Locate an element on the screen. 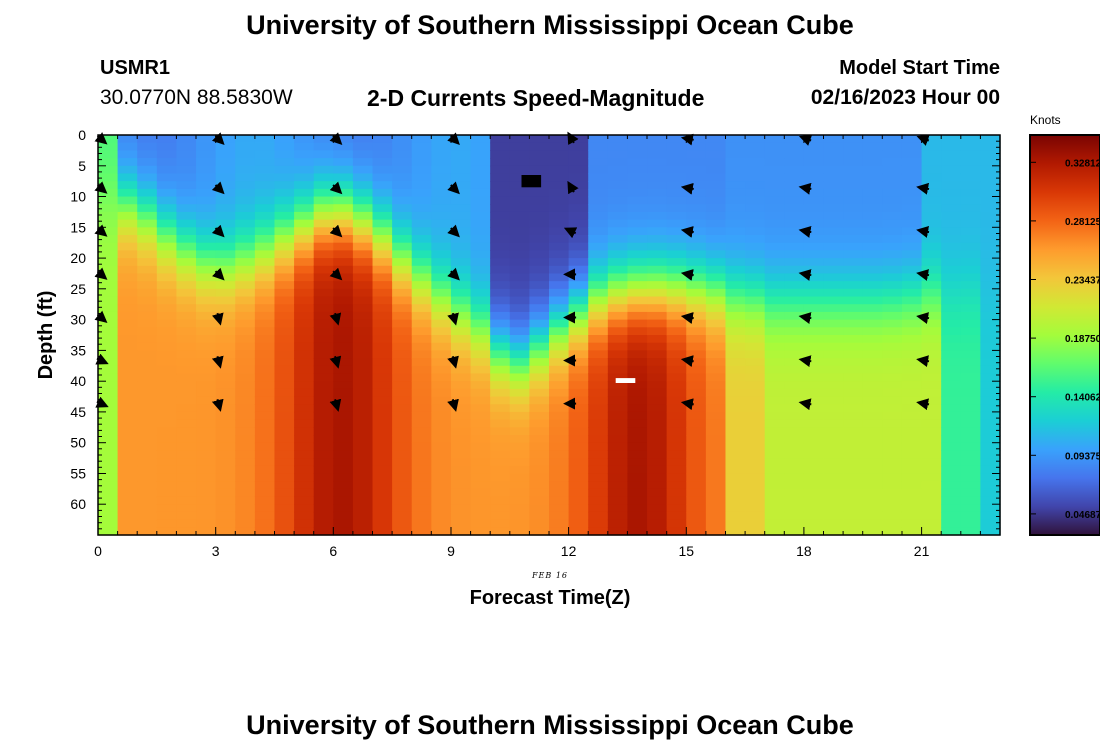 This screenshot has height=750, width=1100. x-tick-label: 0 is located at coordinates (98, 551).